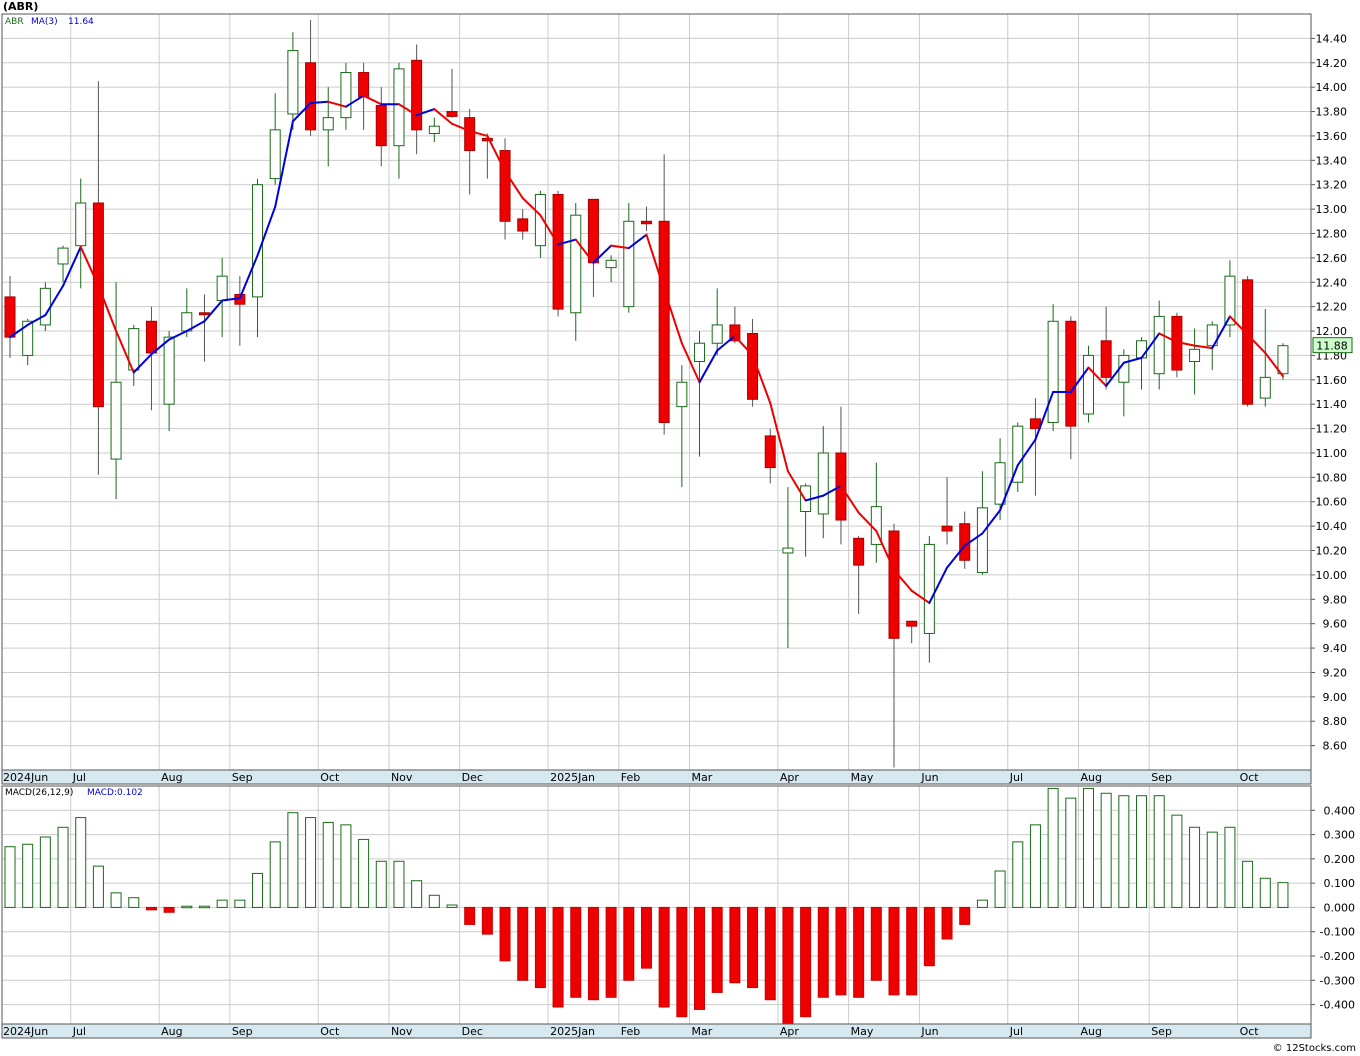 The width and height of the screenshot is (1360, 1056). What do you see at coordinates (1332, 282) in the screenshot?
I see `price-y-tick-label: 12.40` at bounding box center [1332, 282].